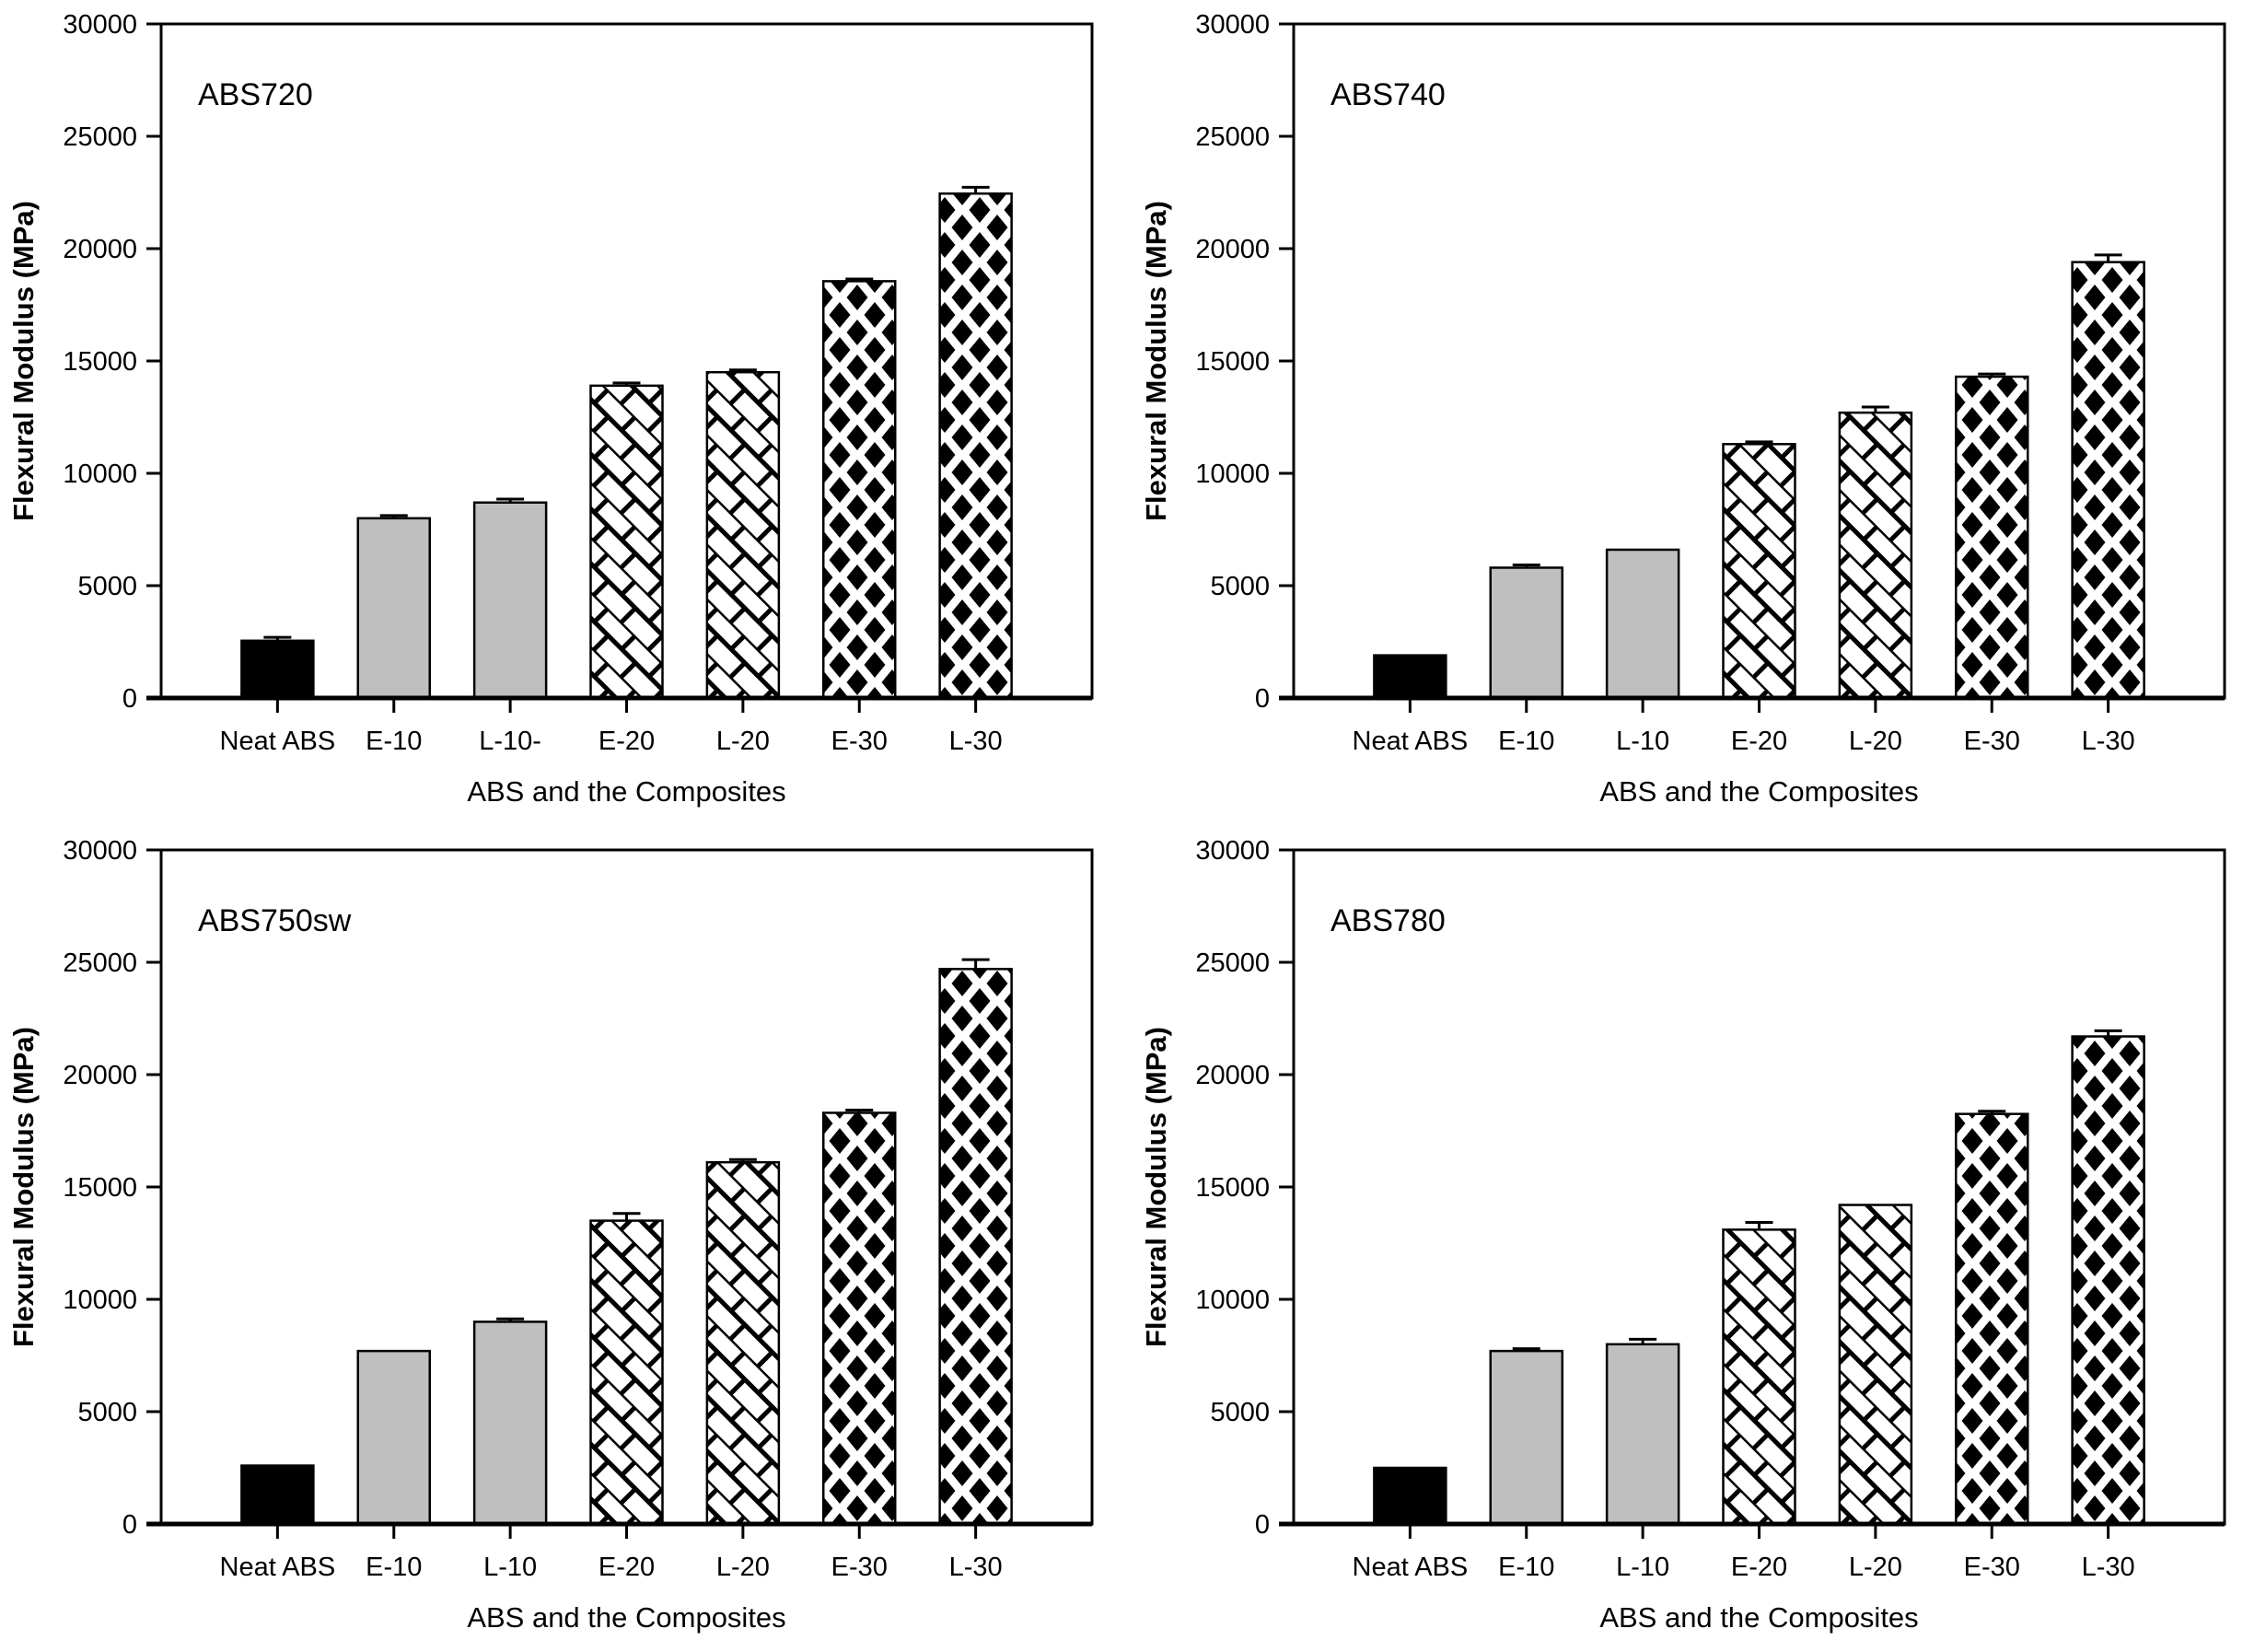 The image size is (2266, 1652). I want to click on panel-title: ABS720, so click(255, 94).